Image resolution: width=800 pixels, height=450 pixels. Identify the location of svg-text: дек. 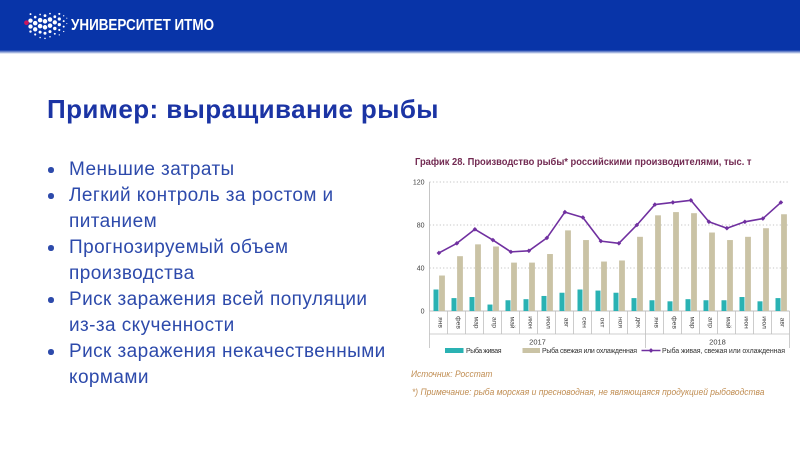
(638, 322).